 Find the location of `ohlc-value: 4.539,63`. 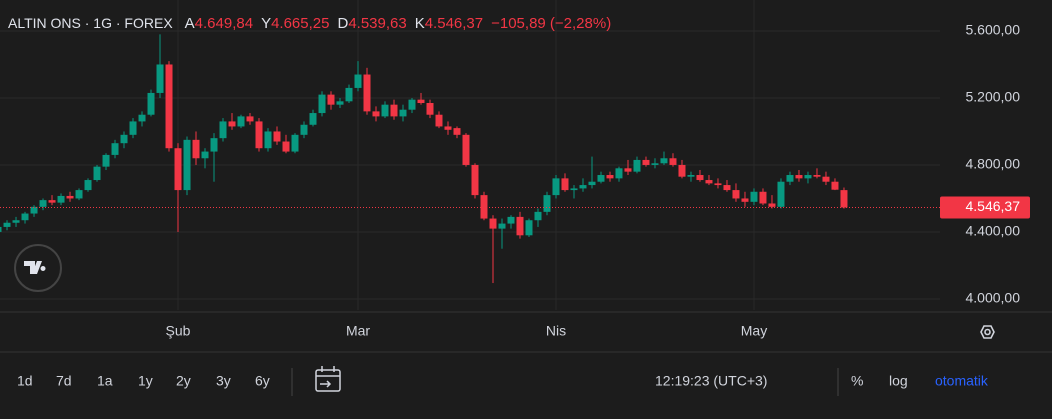

ohlc-value: 4.539,63 is located at coordinates (377, 23).